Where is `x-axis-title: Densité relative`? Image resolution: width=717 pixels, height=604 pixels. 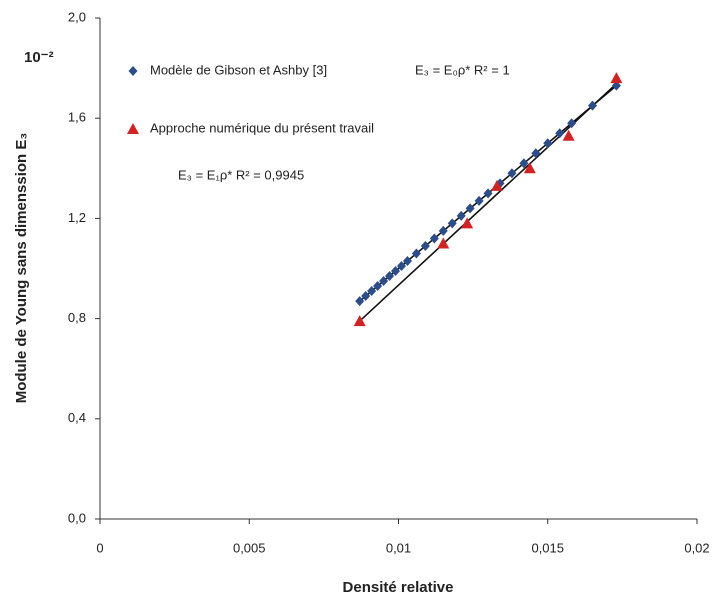 x-axis-title: Densité relative is located at coordinates (398, 587).